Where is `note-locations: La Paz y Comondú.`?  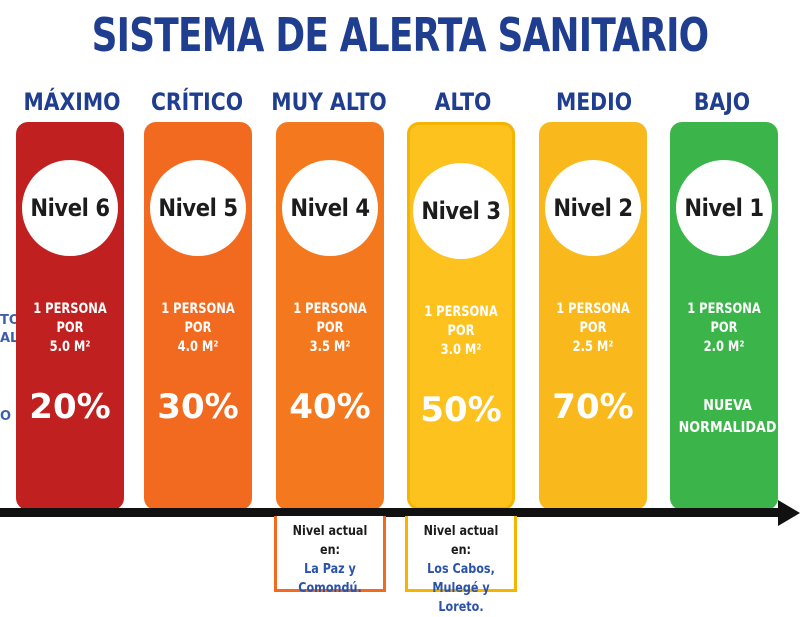 note-locations: La Paz y Comondú. is located at coordinates (330, 579).